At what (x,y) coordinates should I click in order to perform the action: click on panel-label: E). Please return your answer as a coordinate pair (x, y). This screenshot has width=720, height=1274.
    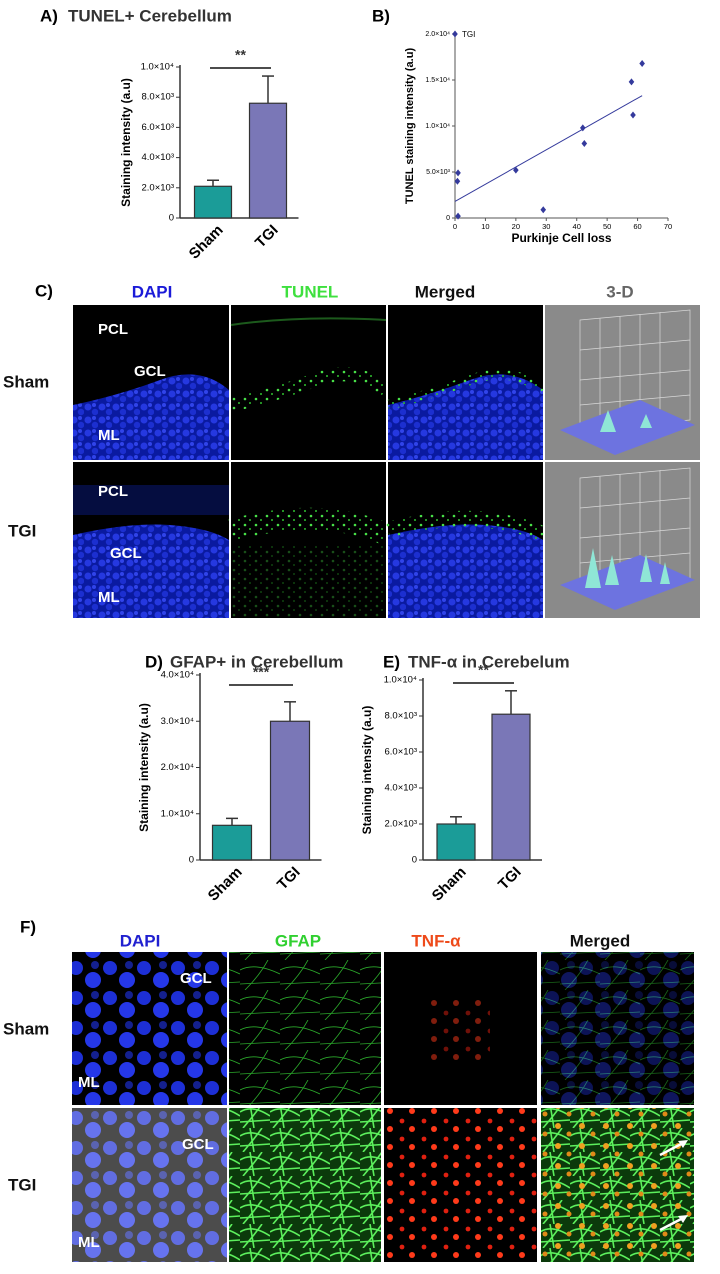
    Looking at the image, I should click on (391, 661).